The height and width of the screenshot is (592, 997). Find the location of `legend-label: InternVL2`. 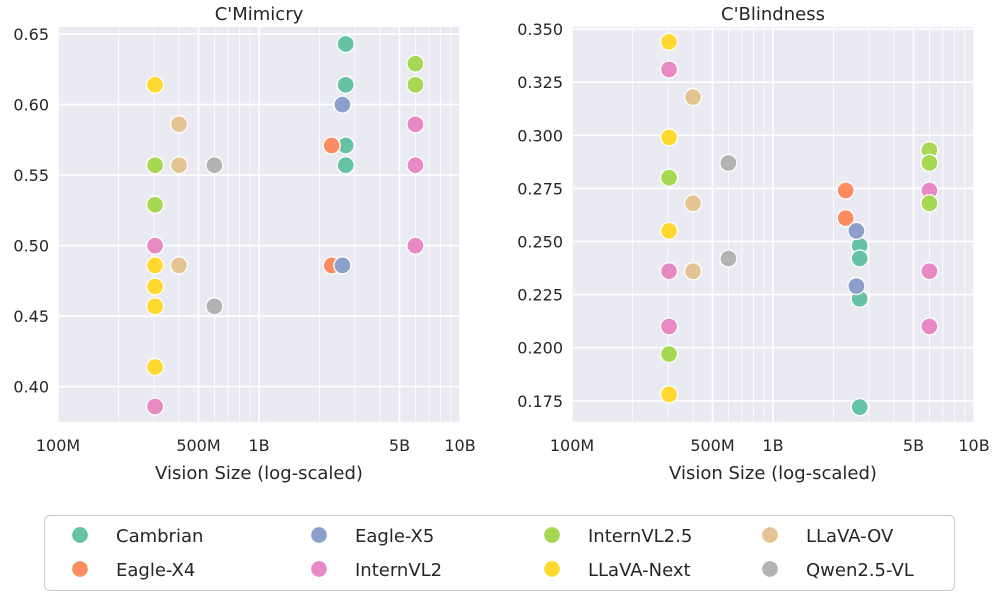

legend-label: InternVL2 is located at coordinates (398, 570).